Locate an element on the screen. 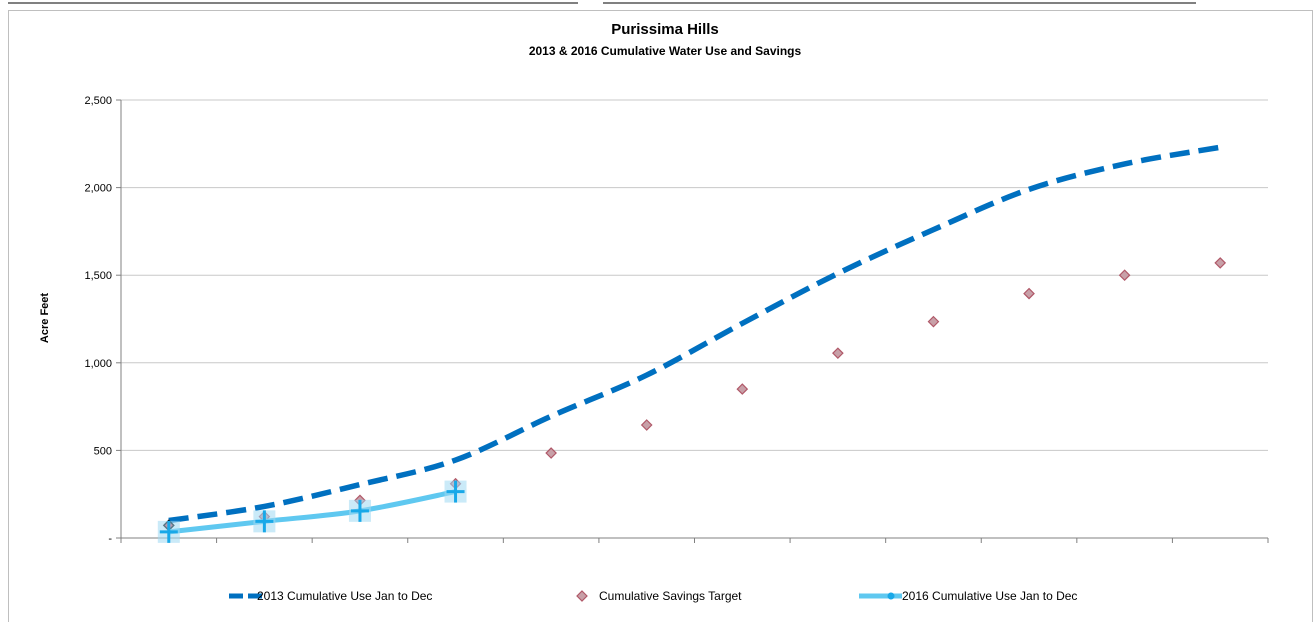 The image size is (1314, 627). chart-title: Purissima Hills is located at coordinates (665, 29).